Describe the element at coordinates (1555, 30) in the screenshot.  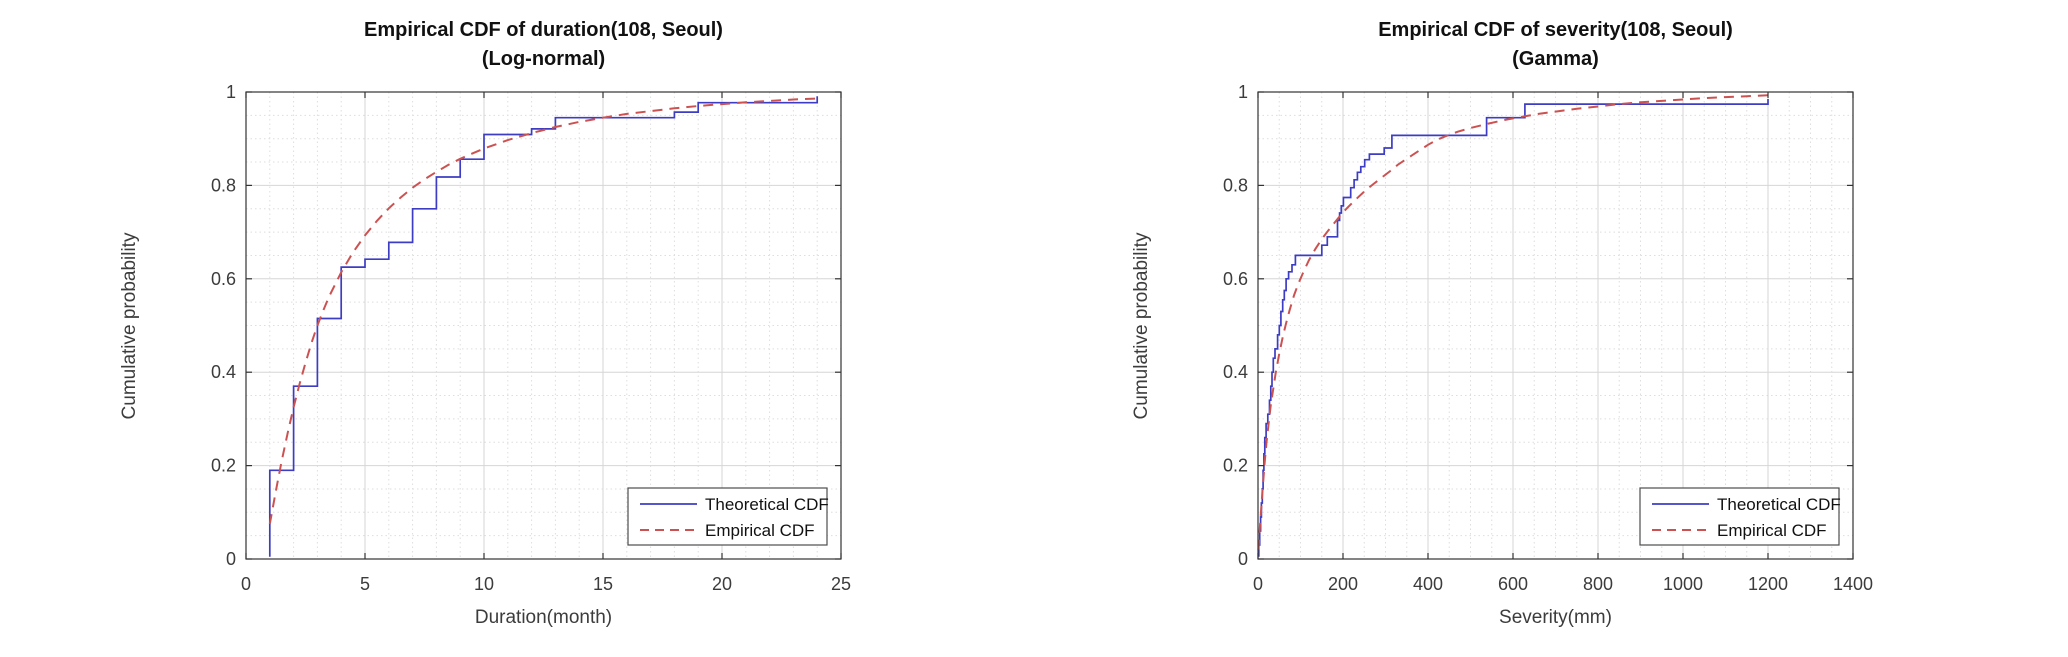
I see `chart-title-line1: Empirical CDF of severity(108, Seoul)` at that location.